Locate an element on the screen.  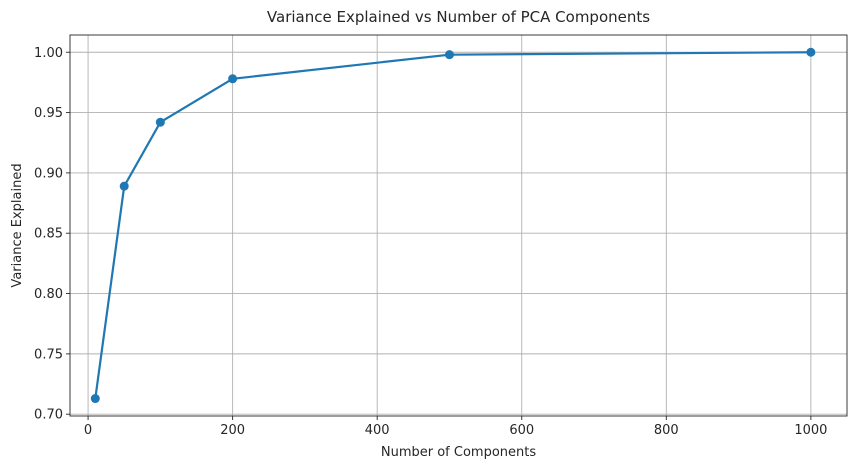
x-tick-label: 600 is located at coordinates (521, 430).